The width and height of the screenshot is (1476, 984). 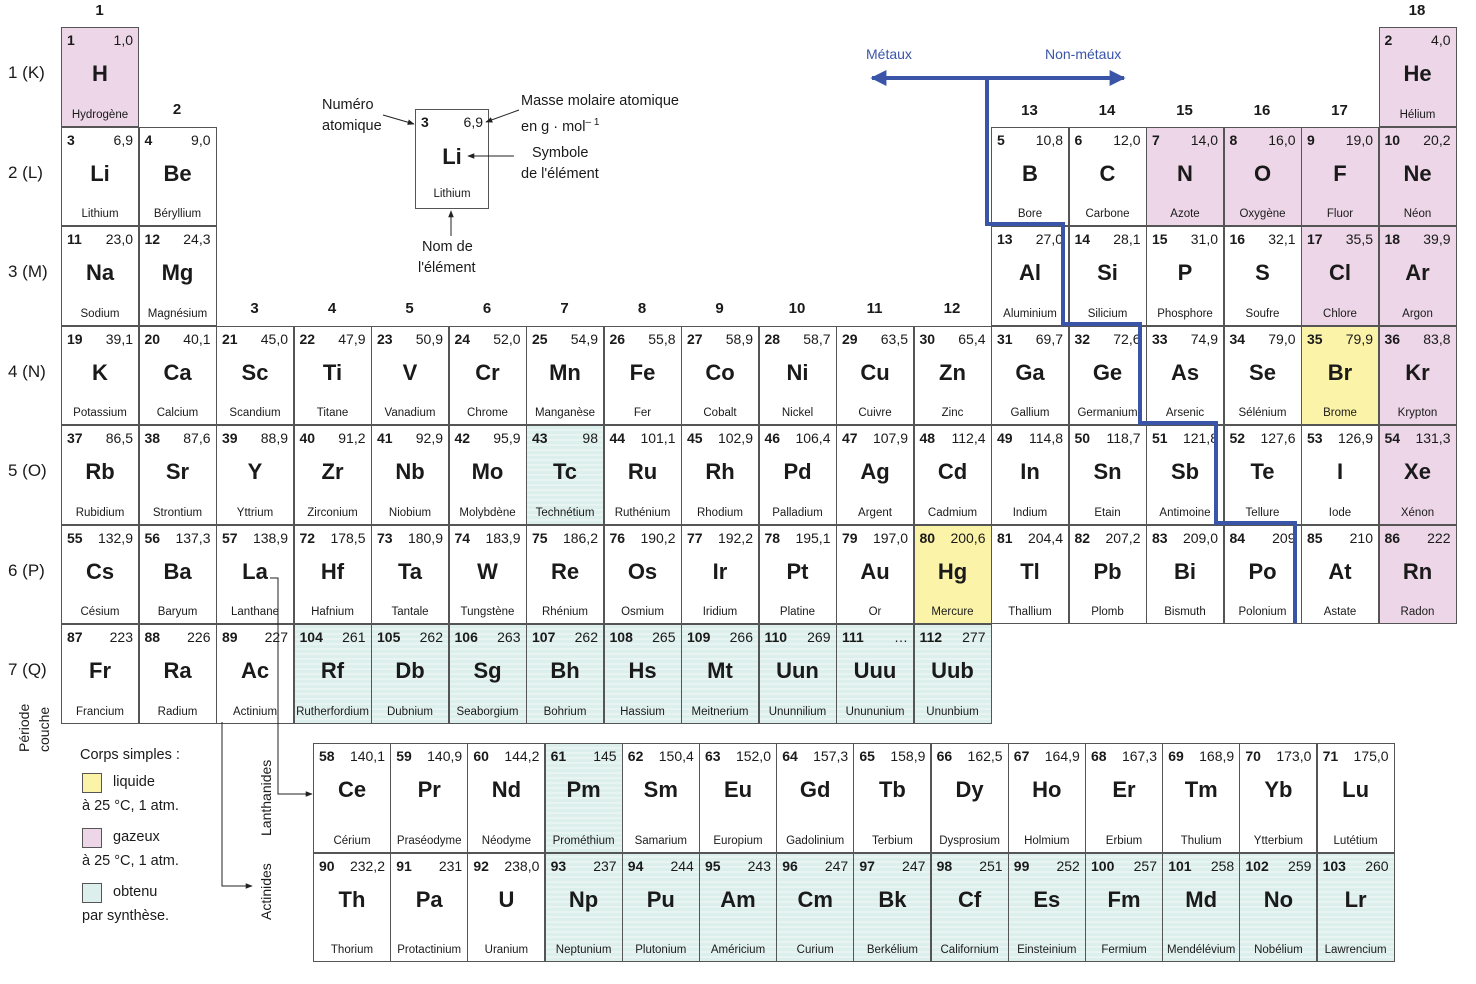 What do you see at coordinates (720, 571) in the screenshot?
I see `element-symbol: Ir` at bounding box center [720, 571].